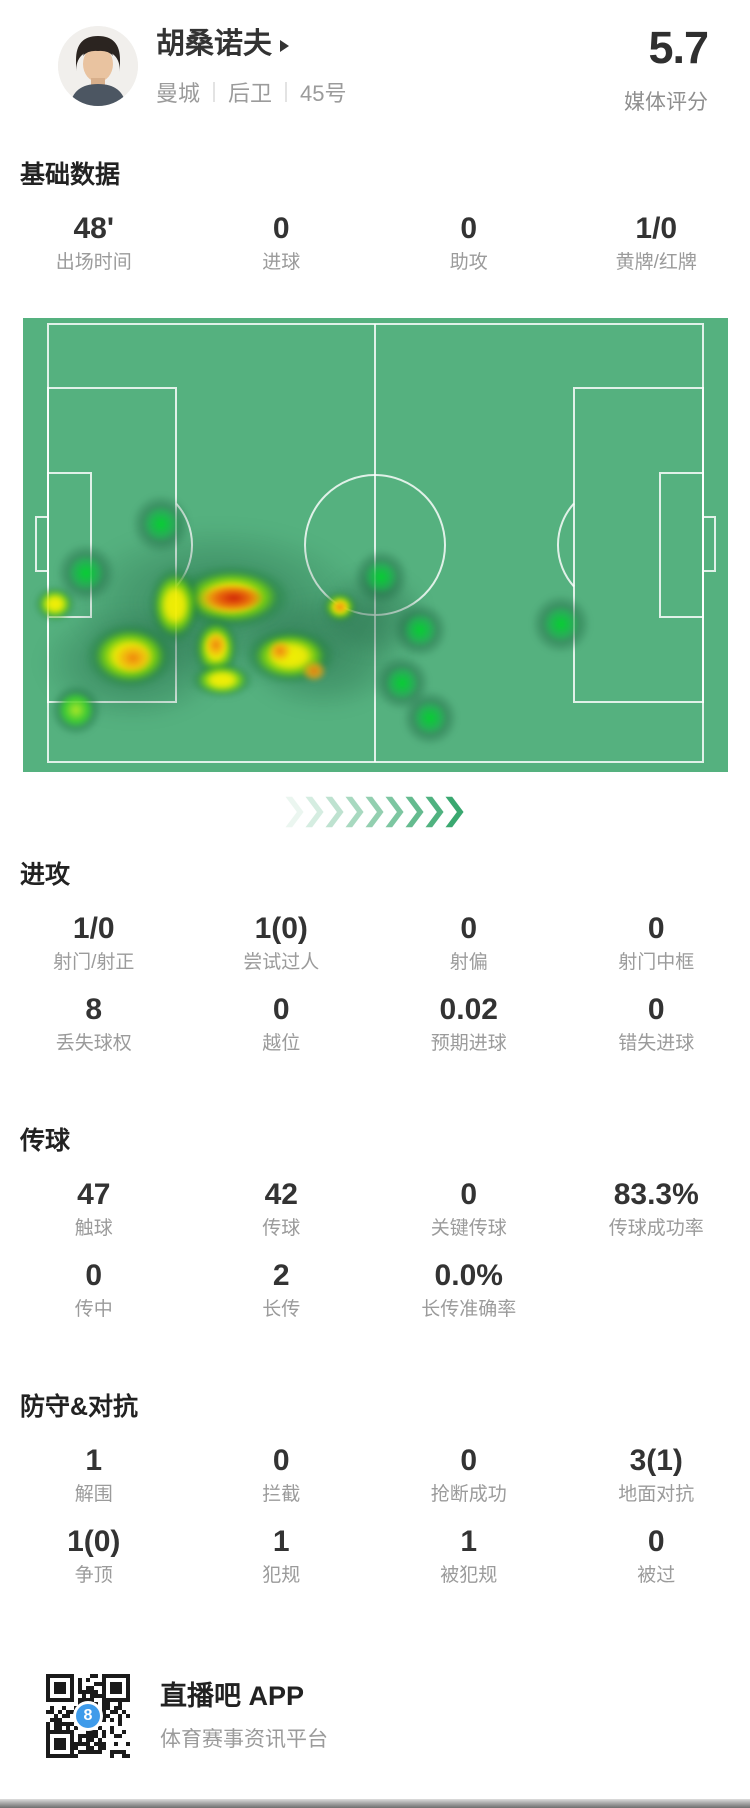 Image resolution: width=750 pixels, height=1808 pixels. I want to click on stats-row: 8 丢失球权 0 越位 0.02 预期进球 0 错失进球, so click(375, 1024).